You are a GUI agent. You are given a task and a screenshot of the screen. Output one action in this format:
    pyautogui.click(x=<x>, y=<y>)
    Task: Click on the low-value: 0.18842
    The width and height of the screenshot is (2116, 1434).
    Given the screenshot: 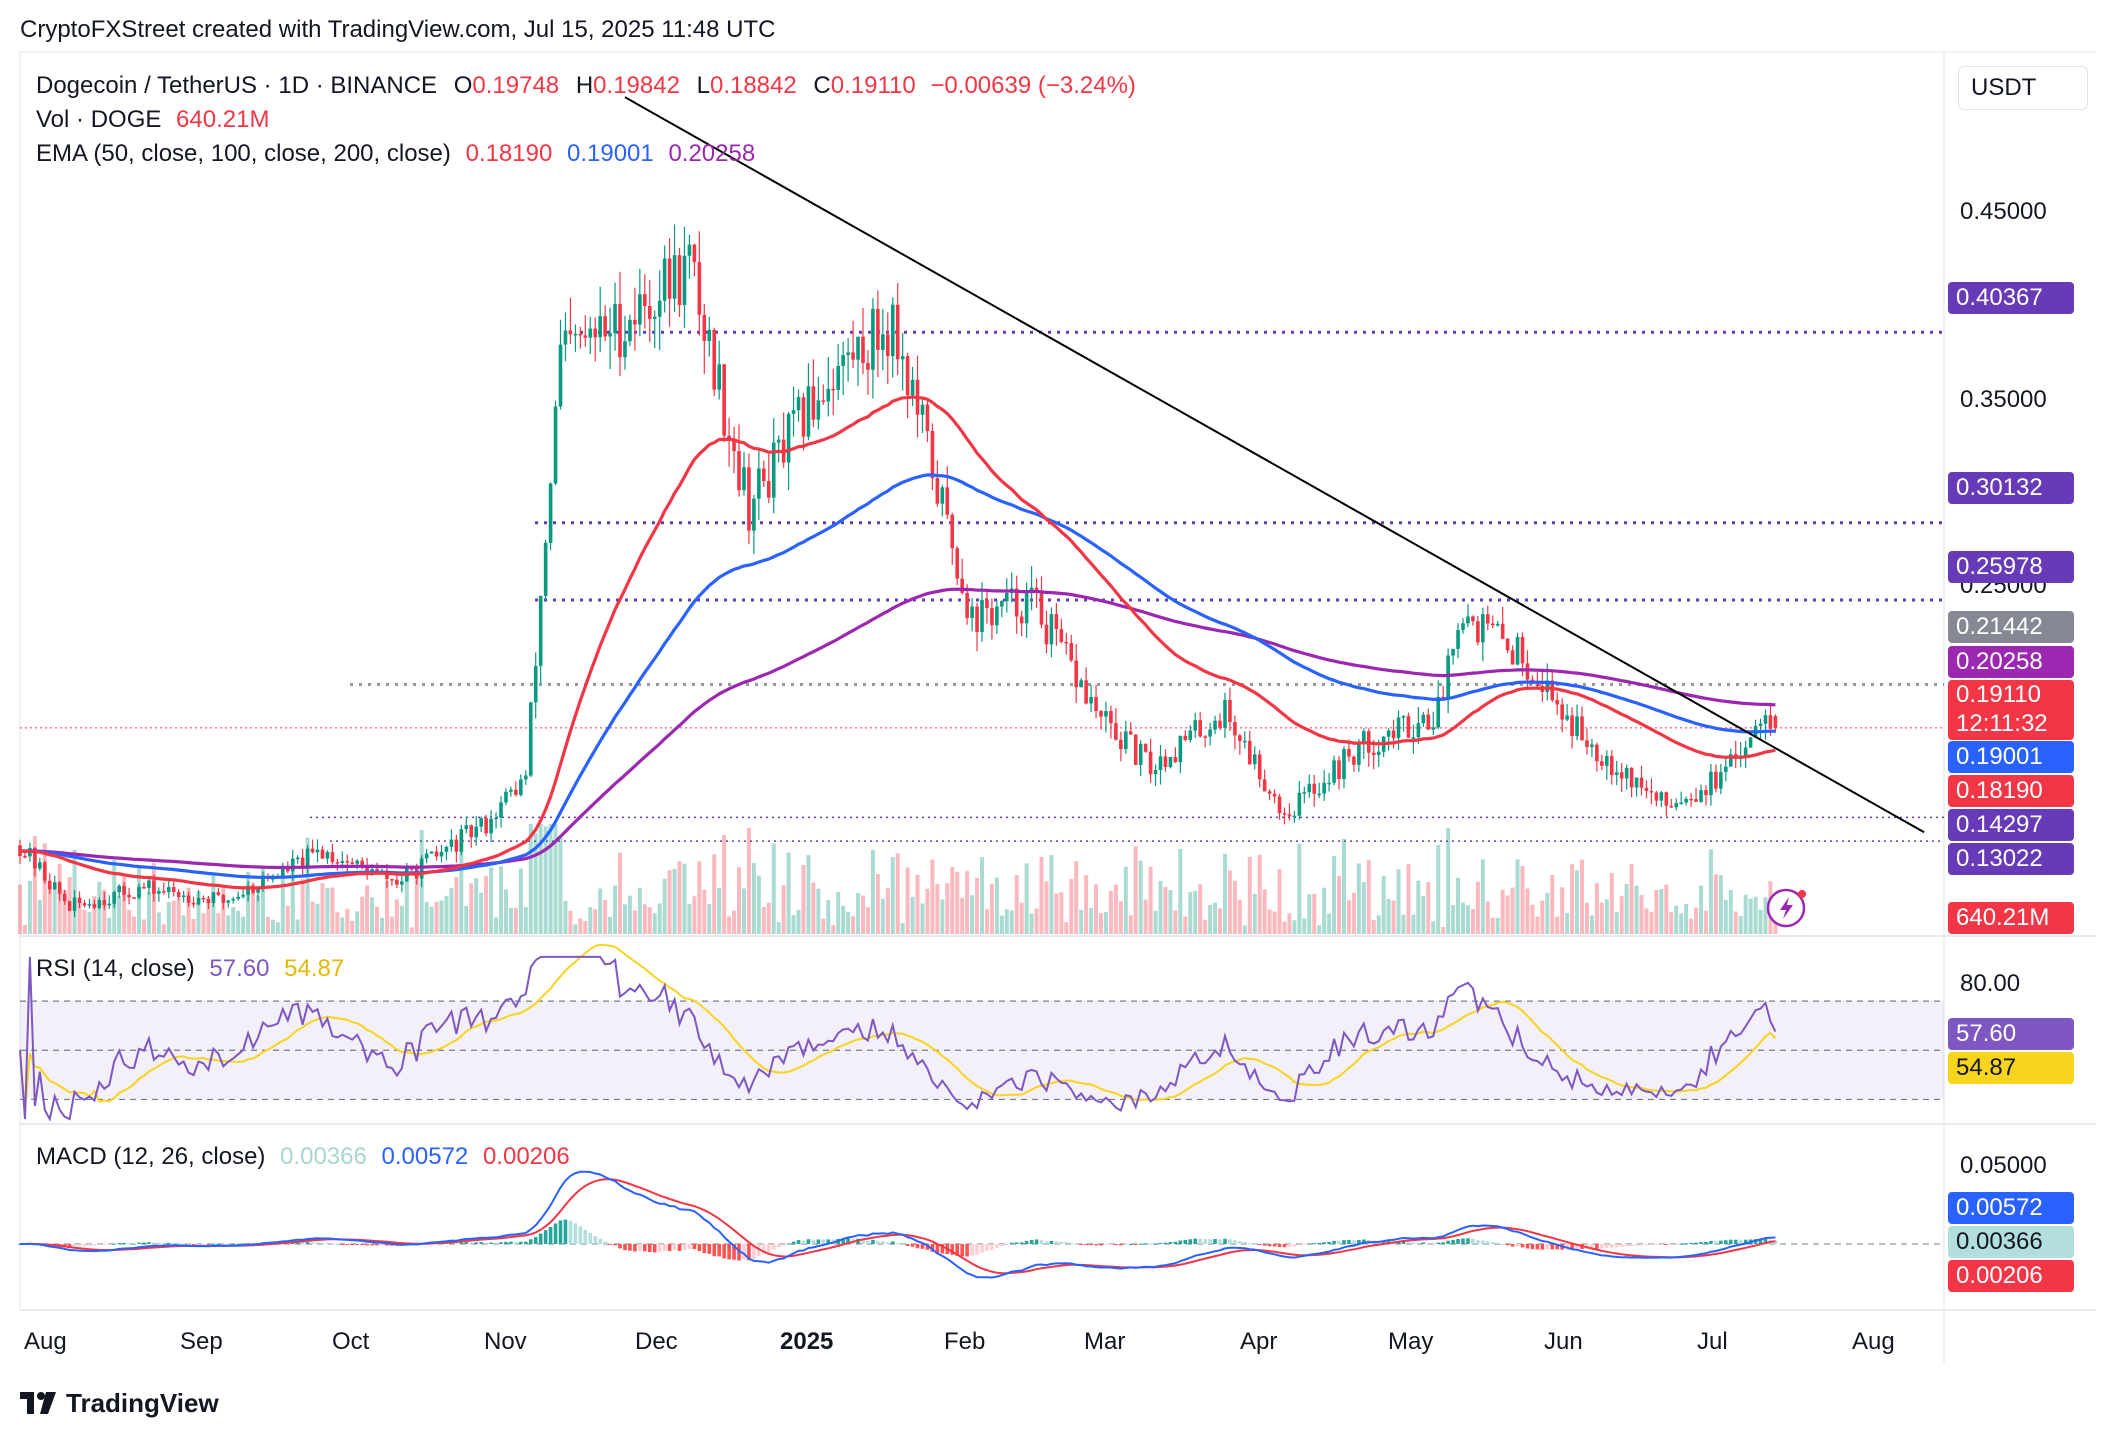 What is the action you would take?
    pyautogui.click(x=753, y=85)
    